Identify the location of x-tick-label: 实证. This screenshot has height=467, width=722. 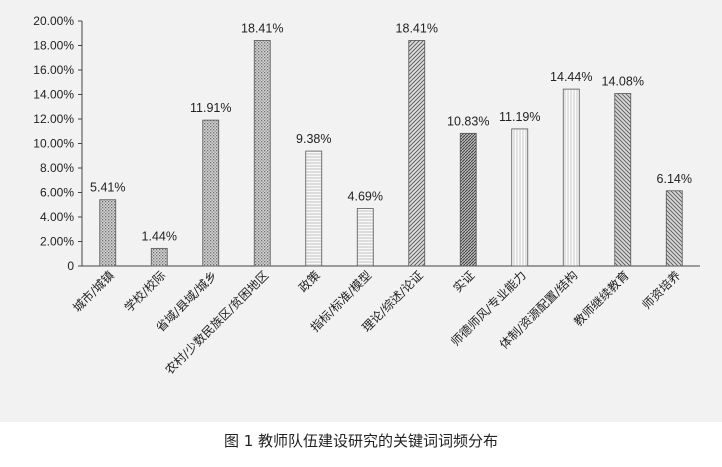
(464, 282).